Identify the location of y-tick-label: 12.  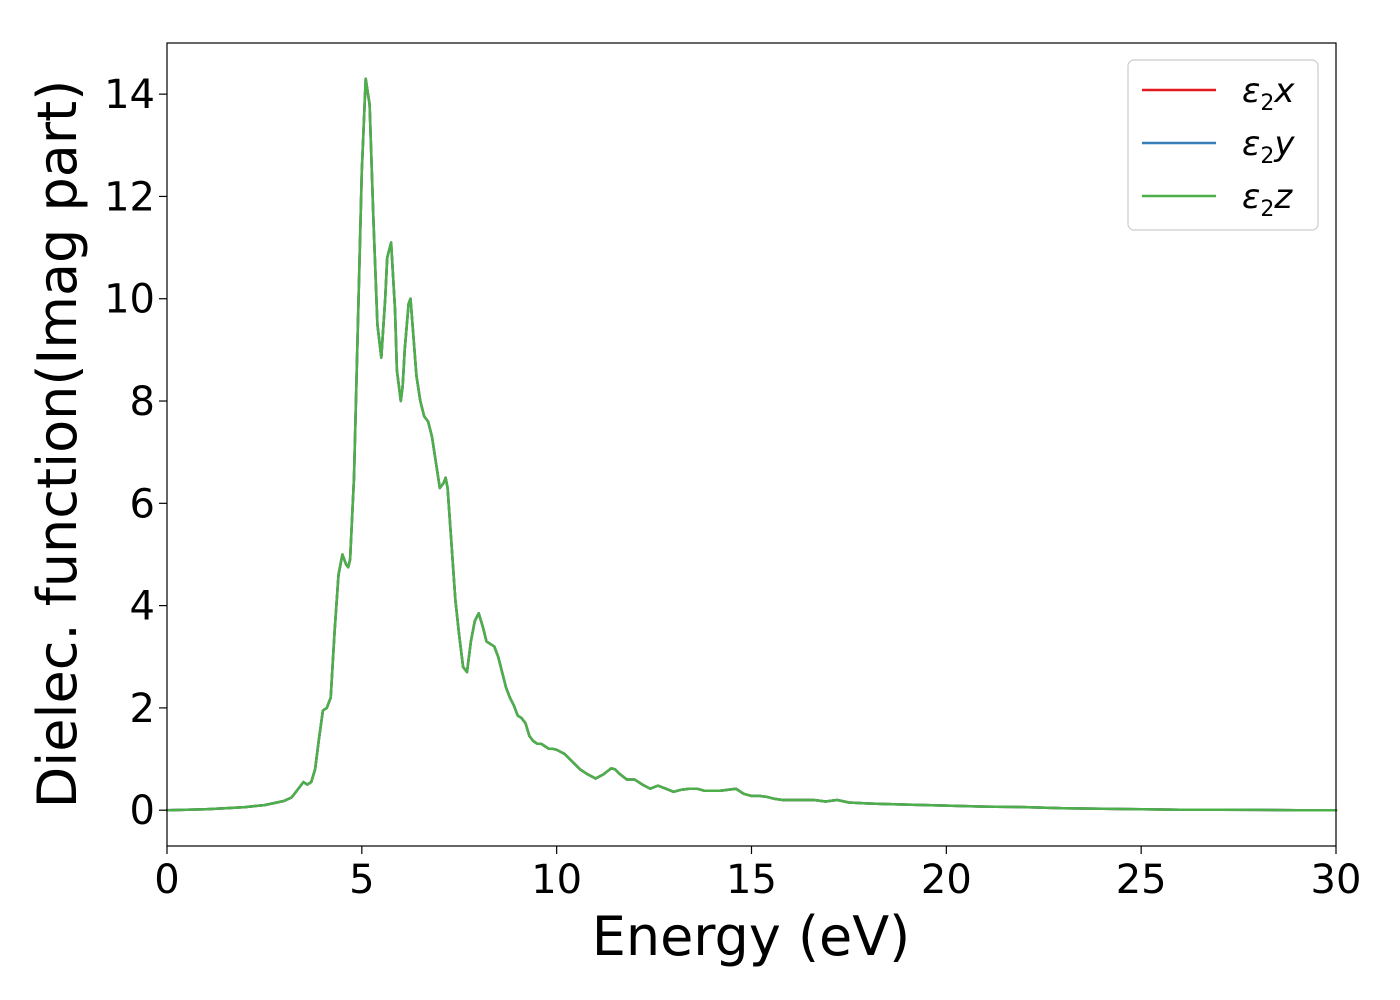
(129, 197).